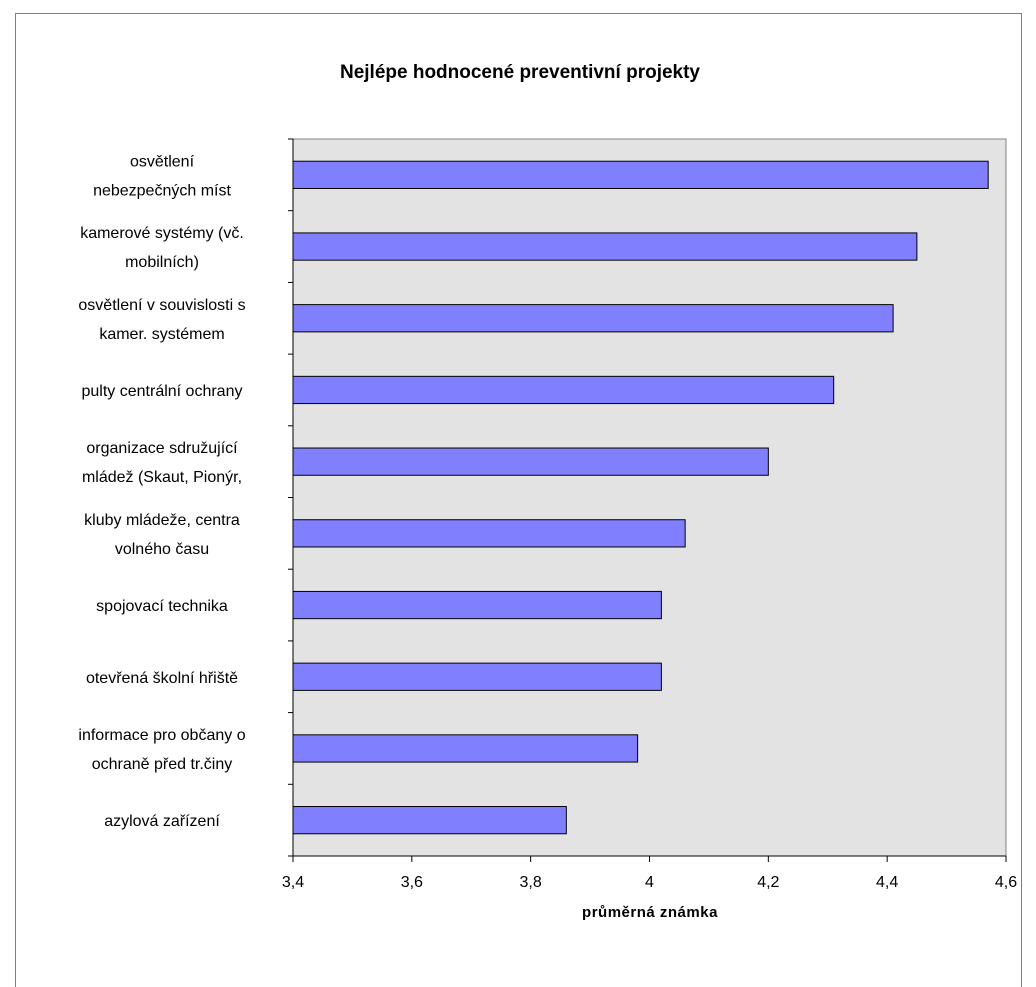  I want to click on category-label: spojovací technika, so click(162, 606).